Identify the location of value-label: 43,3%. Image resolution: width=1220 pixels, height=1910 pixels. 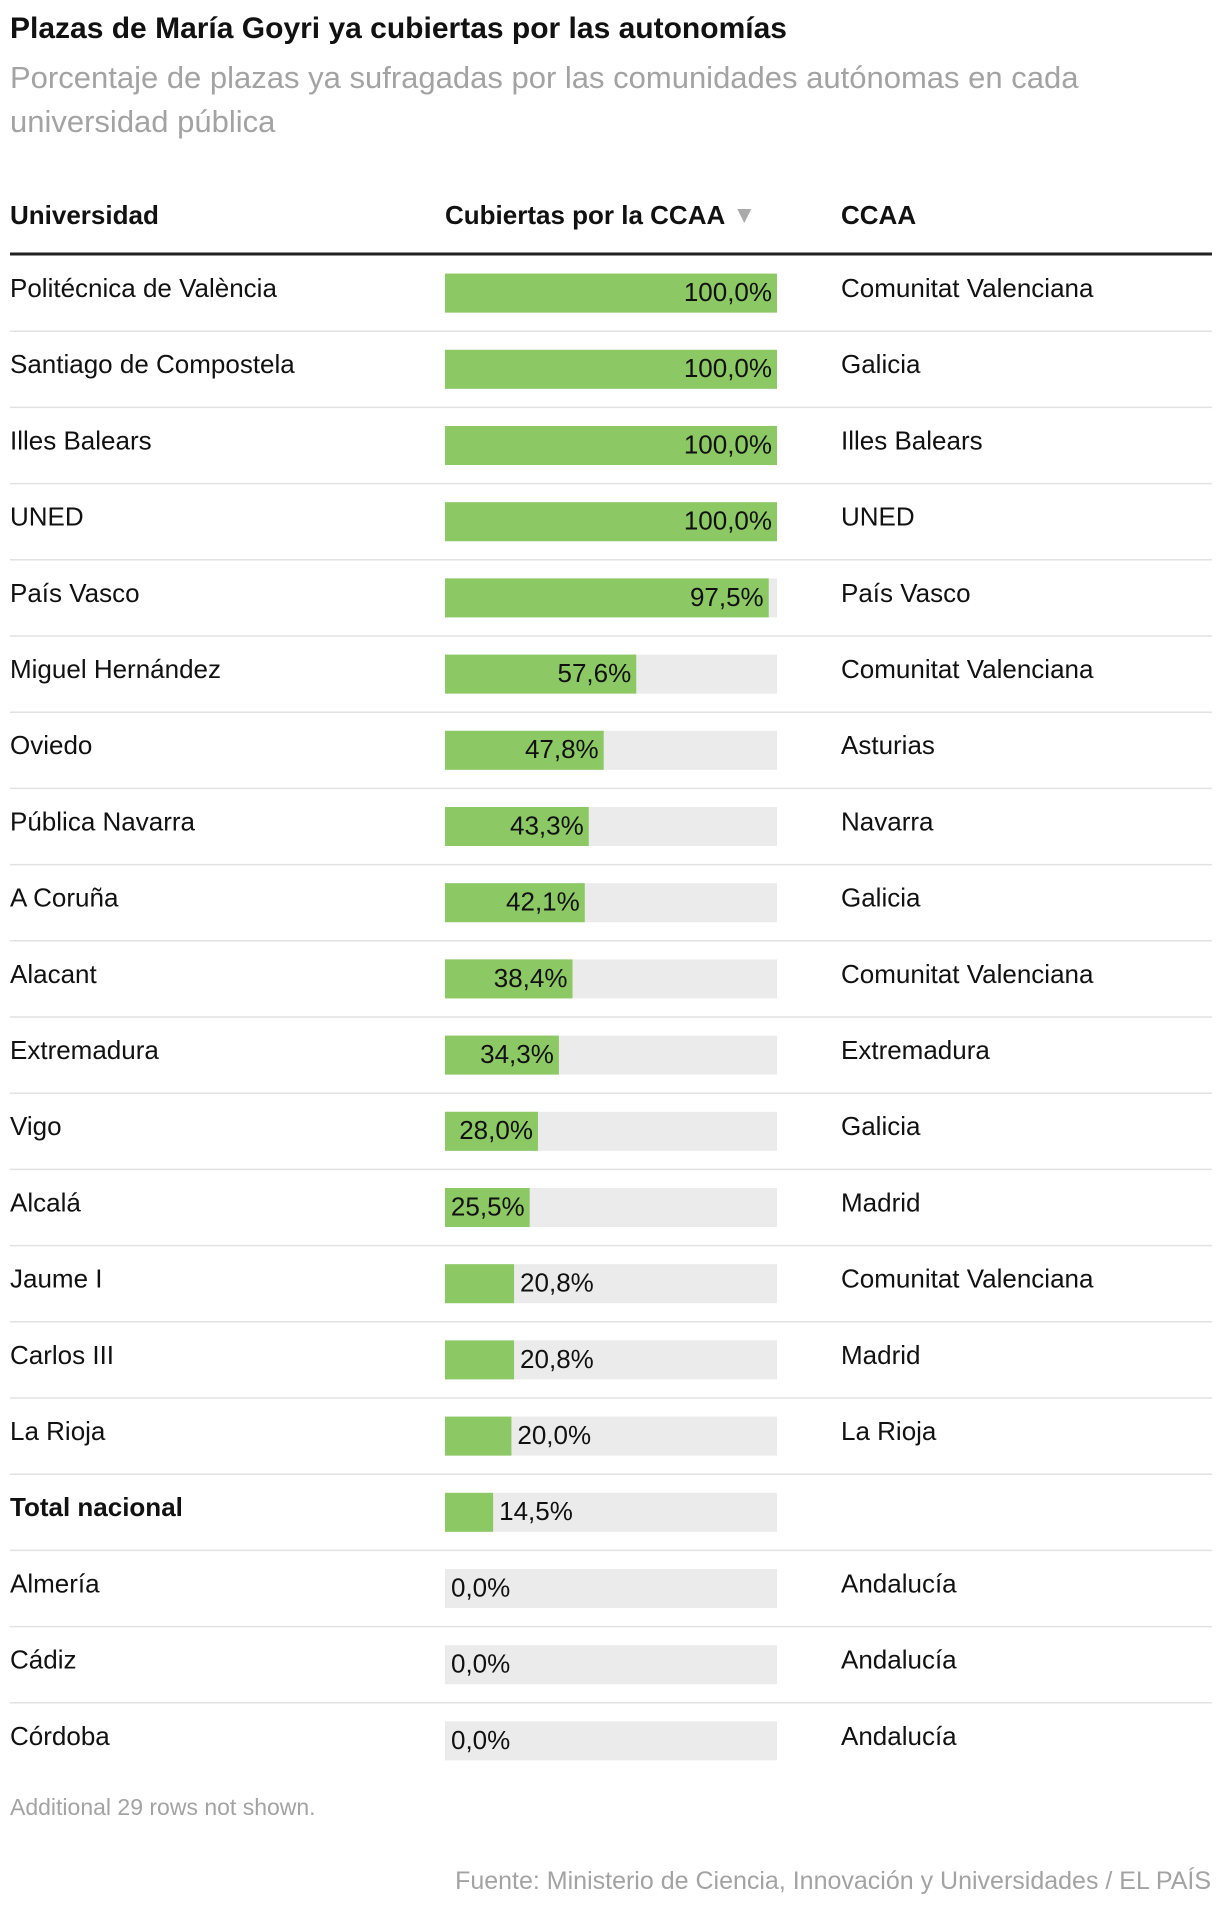
(547, 825).